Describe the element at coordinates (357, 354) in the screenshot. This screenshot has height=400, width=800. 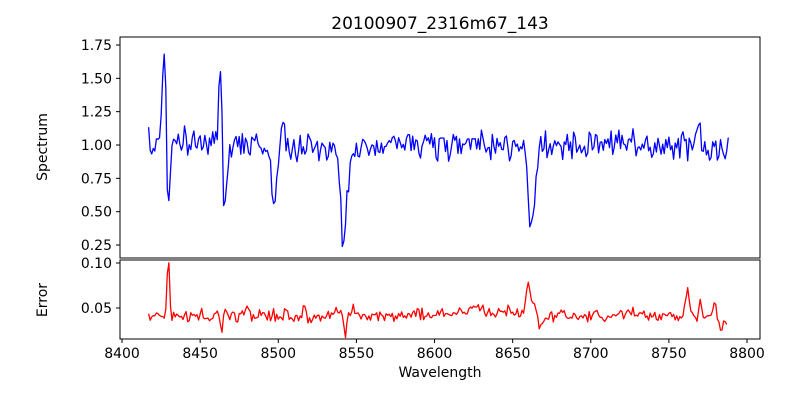
I see `x-tick-label: 8550` at that location.